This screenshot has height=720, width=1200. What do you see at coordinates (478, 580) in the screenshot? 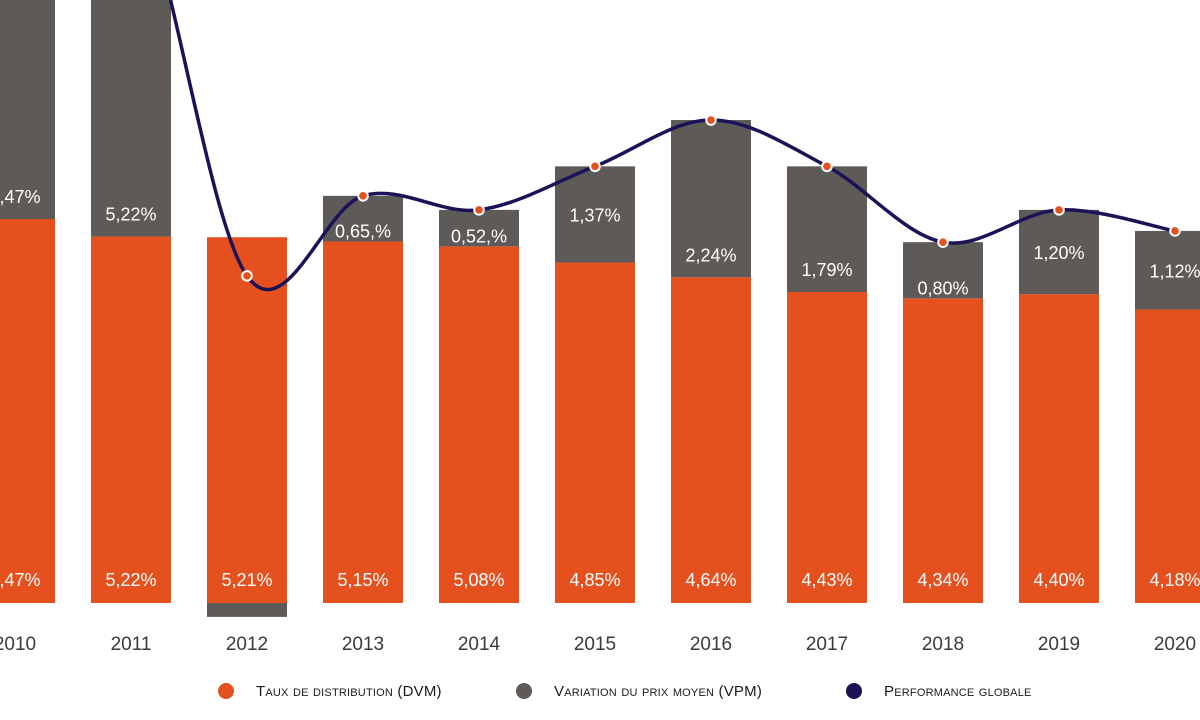
I see `label-dvm-2014: 5,08%` at bounding box center [478, 580].